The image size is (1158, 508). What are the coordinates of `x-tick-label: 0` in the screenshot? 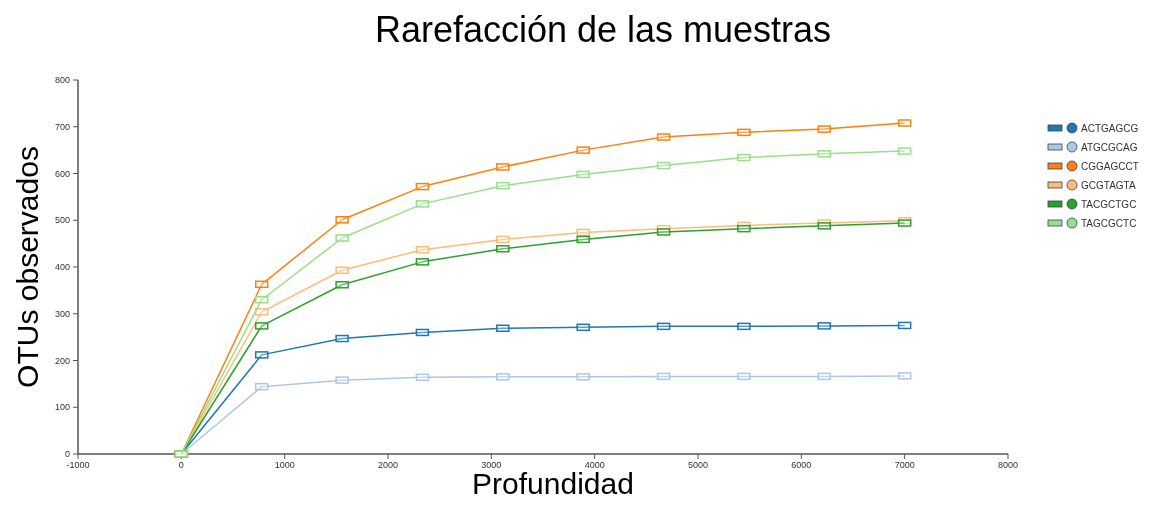 It's located at (181, 465).